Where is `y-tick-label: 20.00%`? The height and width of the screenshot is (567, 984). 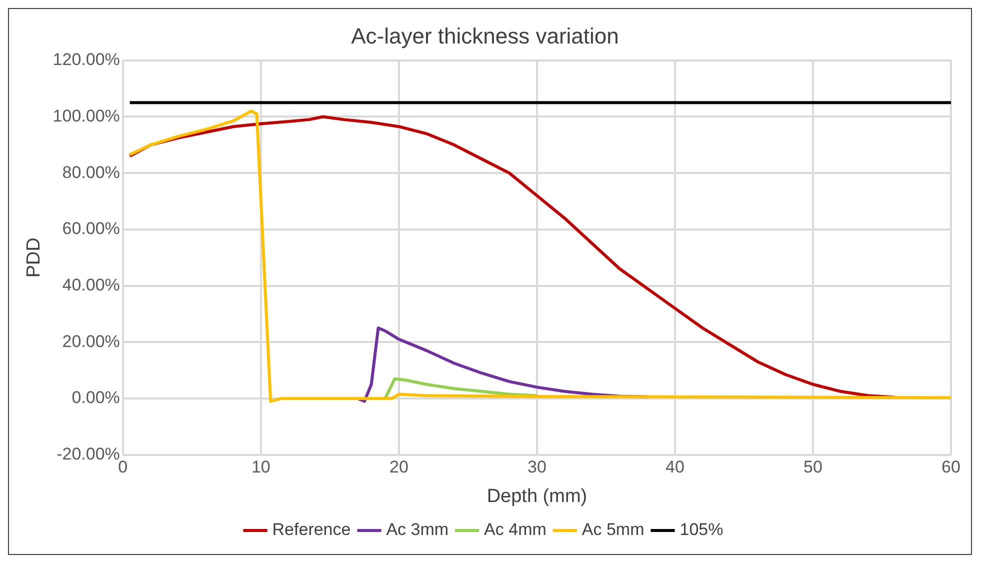 y-tick-label: 20.00% is located at coordinates (91, 341).